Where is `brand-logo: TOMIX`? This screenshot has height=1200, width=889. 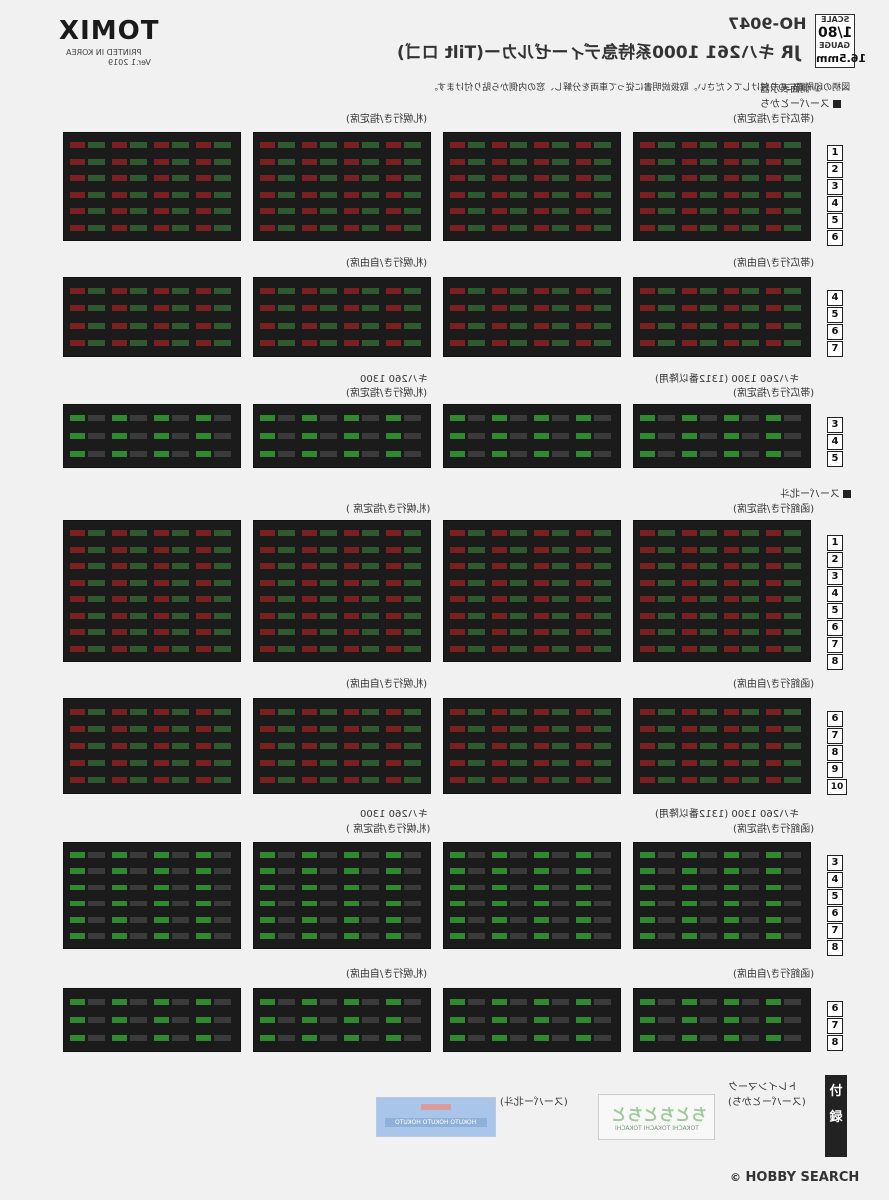 brand-logo: TOMIX is located at coordinates (108, 31).